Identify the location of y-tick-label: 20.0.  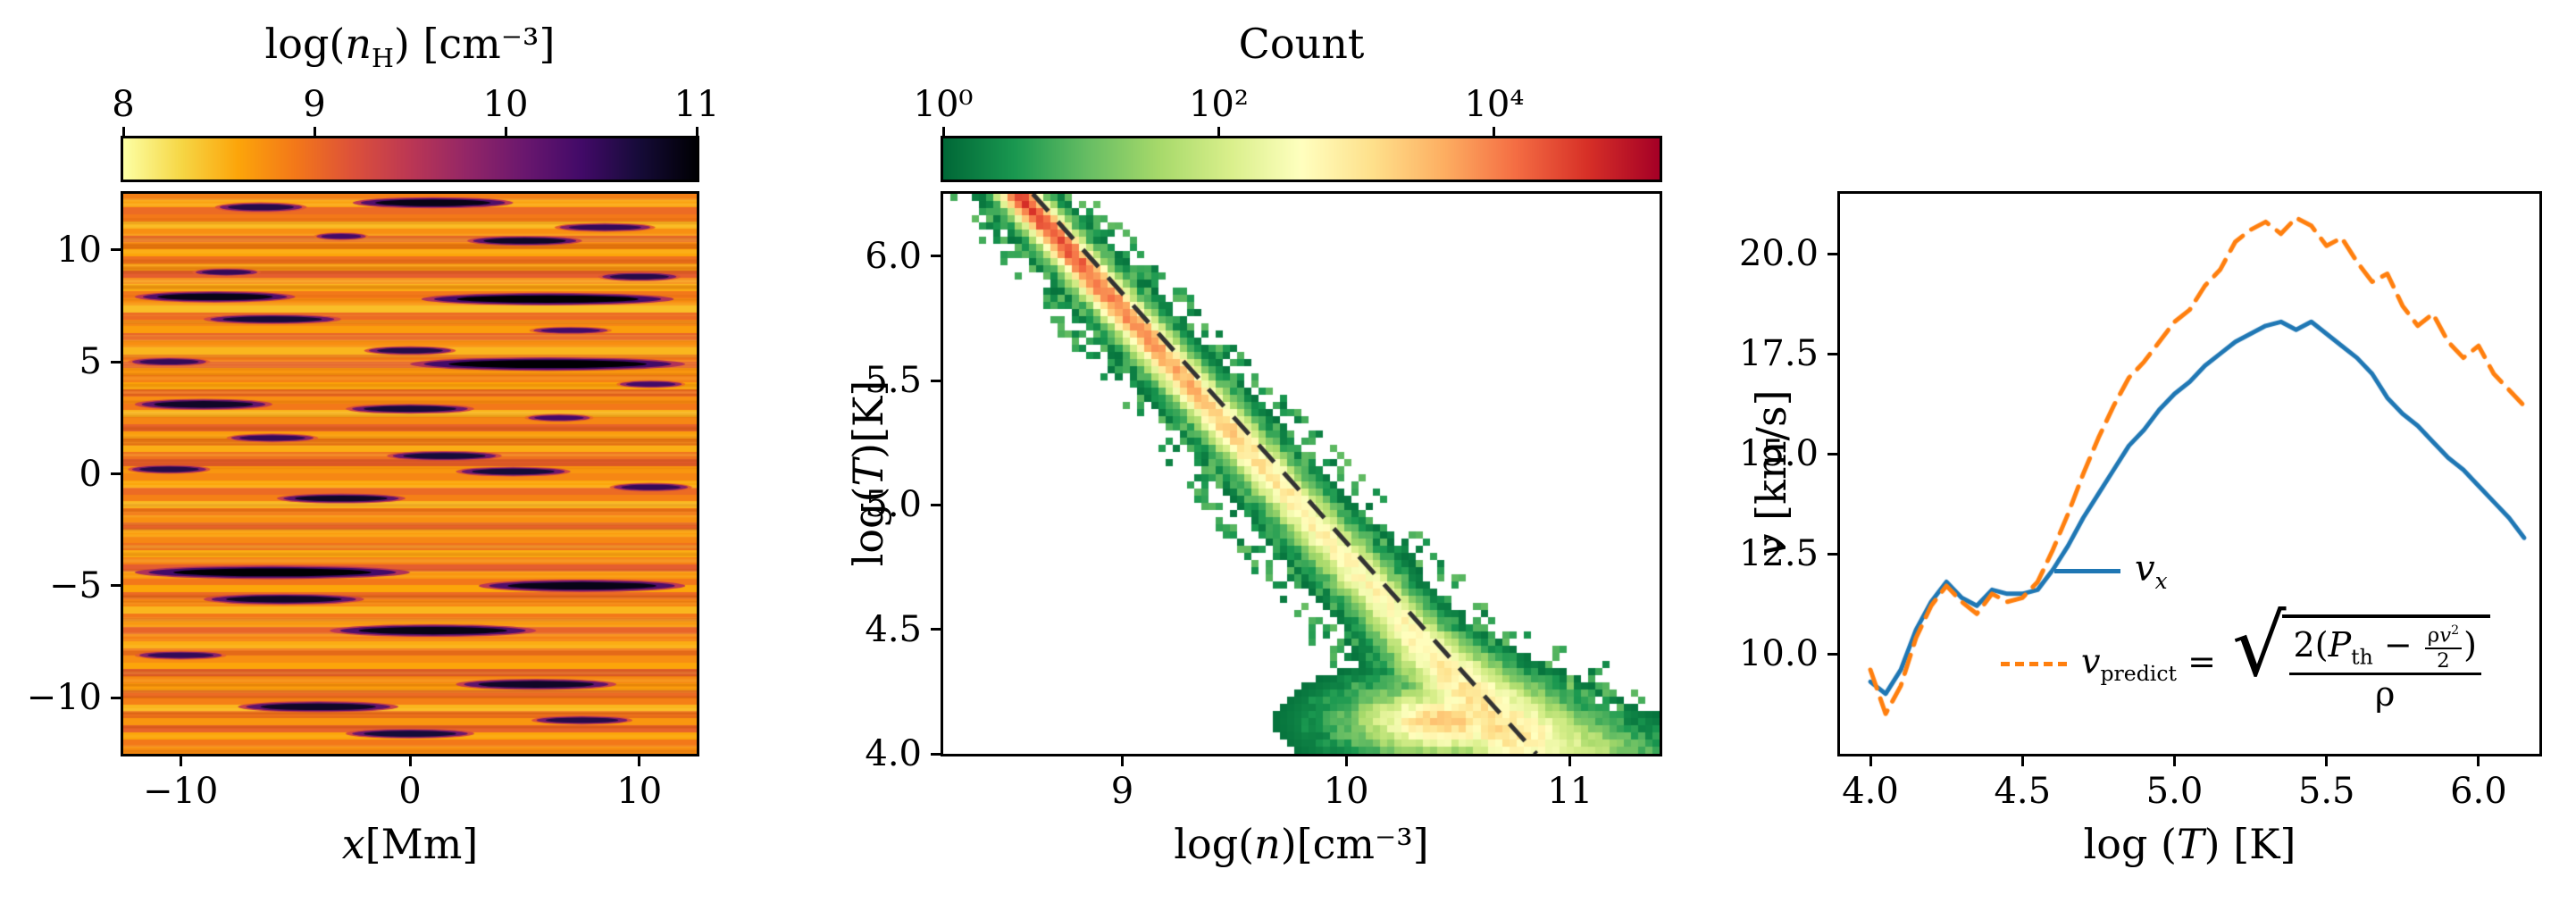
(1779, 254).